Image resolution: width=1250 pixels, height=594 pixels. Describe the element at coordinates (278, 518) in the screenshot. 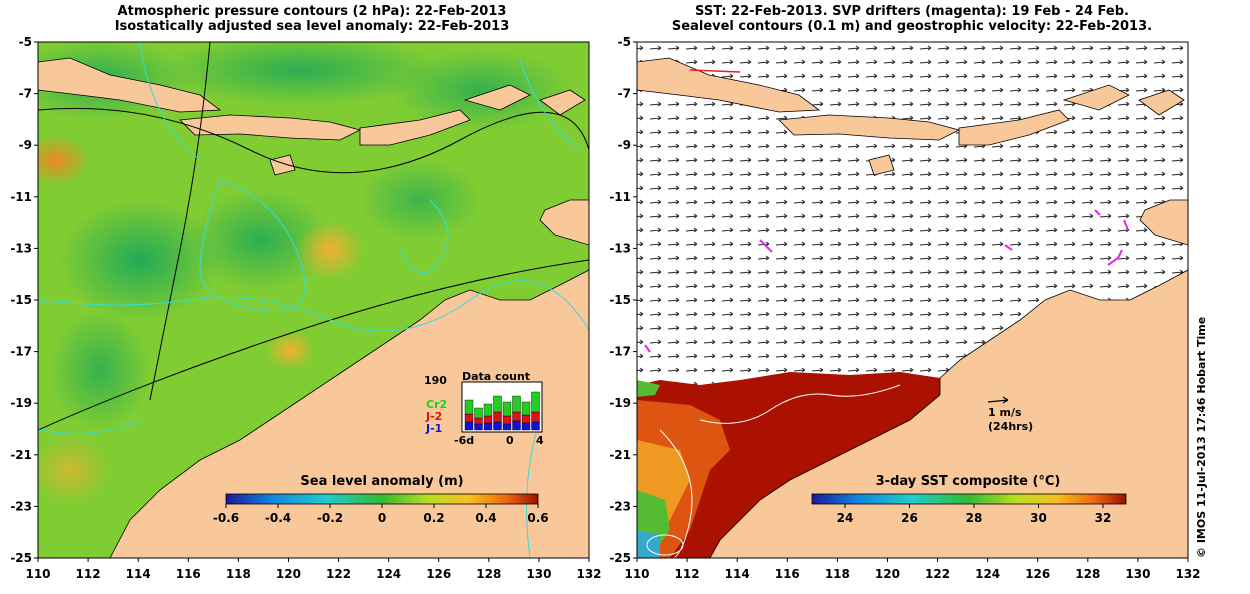

I see `left-cbtick-label: -0.4` at that location.